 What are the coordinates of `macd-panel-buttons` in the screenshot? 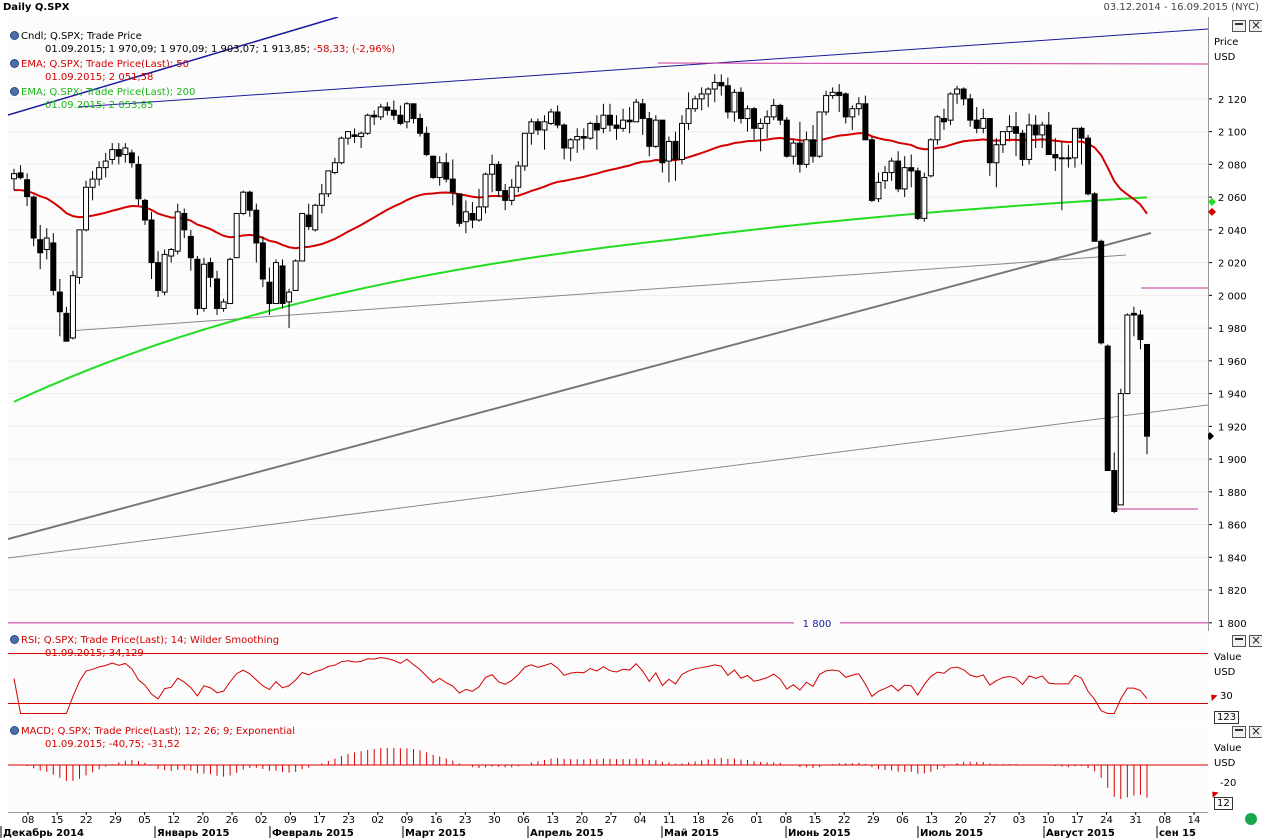 It's located at (1247, 731).